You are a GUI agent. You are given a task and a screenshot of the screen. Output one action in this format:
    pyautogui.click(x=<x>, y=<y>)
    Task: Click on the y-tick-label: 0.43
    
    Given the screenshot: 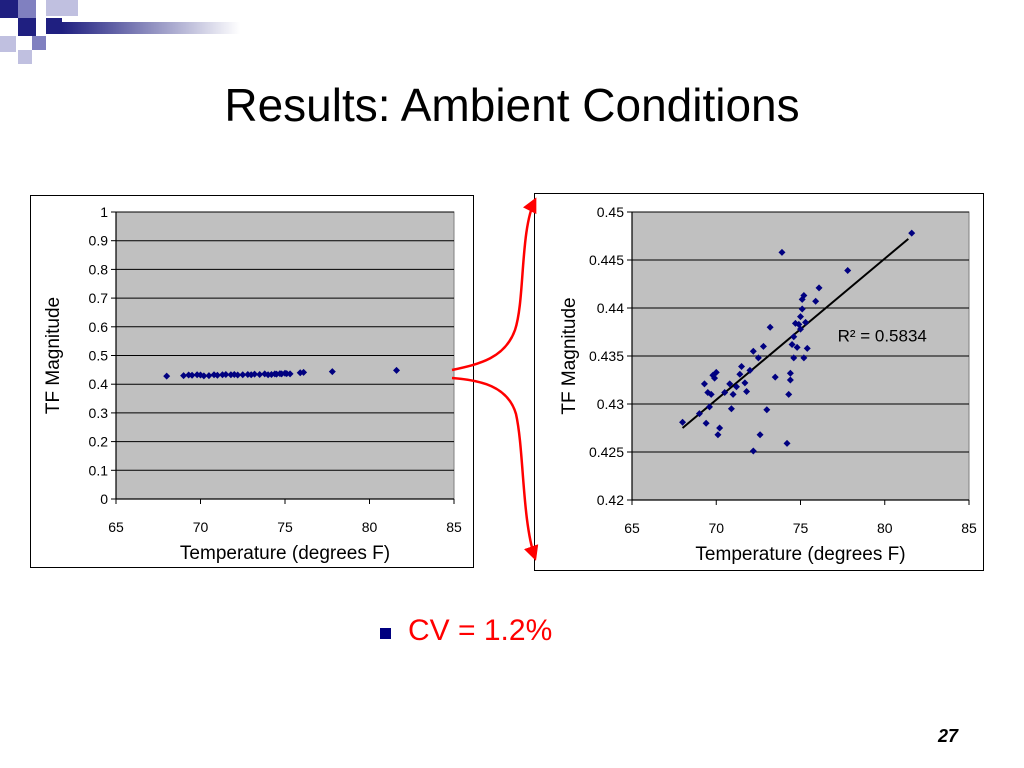 What is the action you would take?
    pyautogui.click(x=610, y=404)
    